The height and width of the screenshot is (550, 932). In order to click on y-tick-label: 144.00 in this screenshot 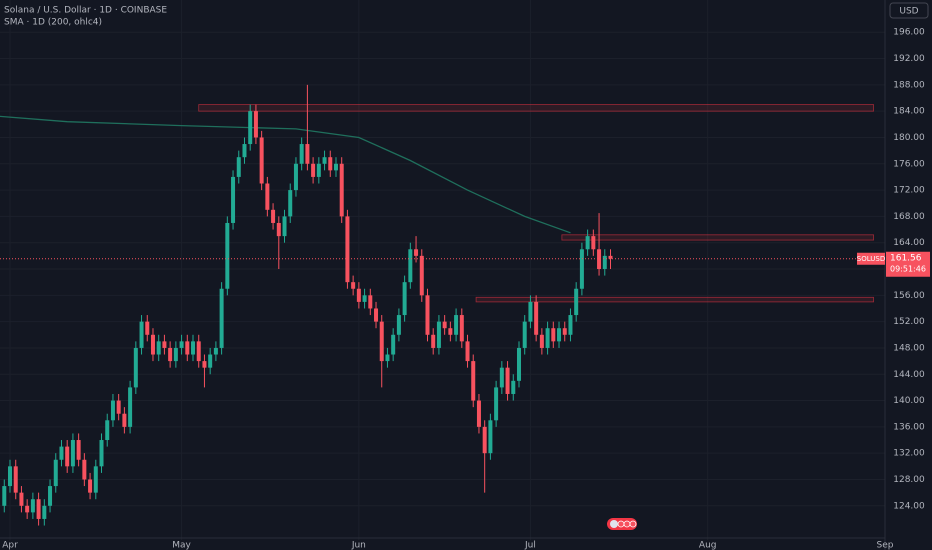, I will do `click(909, 375)`.